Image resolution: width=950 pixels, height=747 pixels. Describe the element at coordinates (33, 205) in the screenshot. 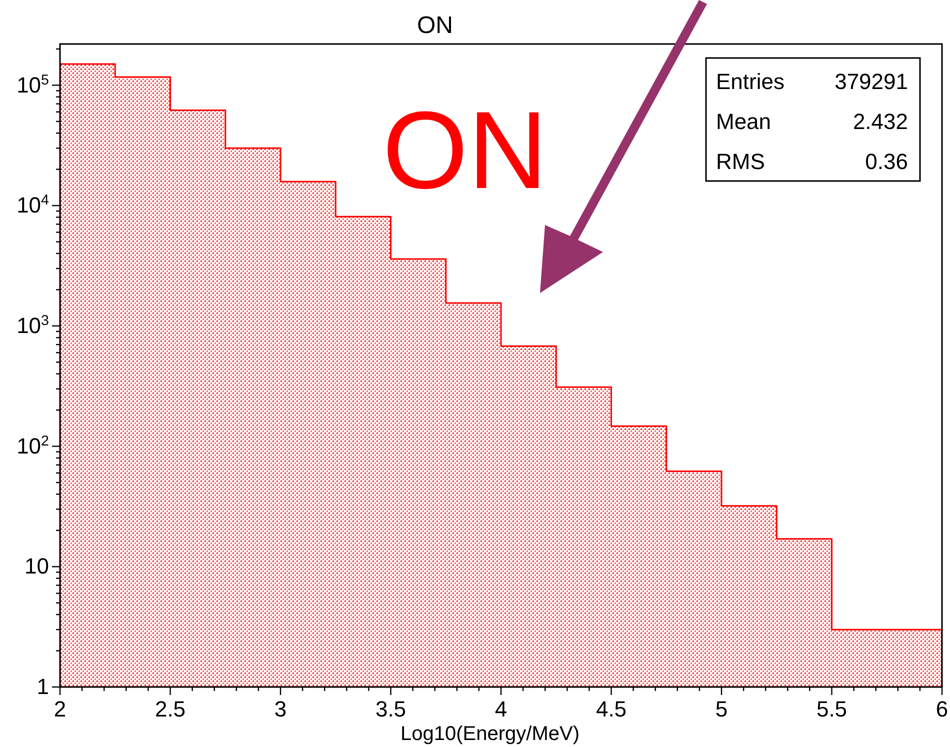

I see `y-tick-label: 10$^{4}$` at that location.